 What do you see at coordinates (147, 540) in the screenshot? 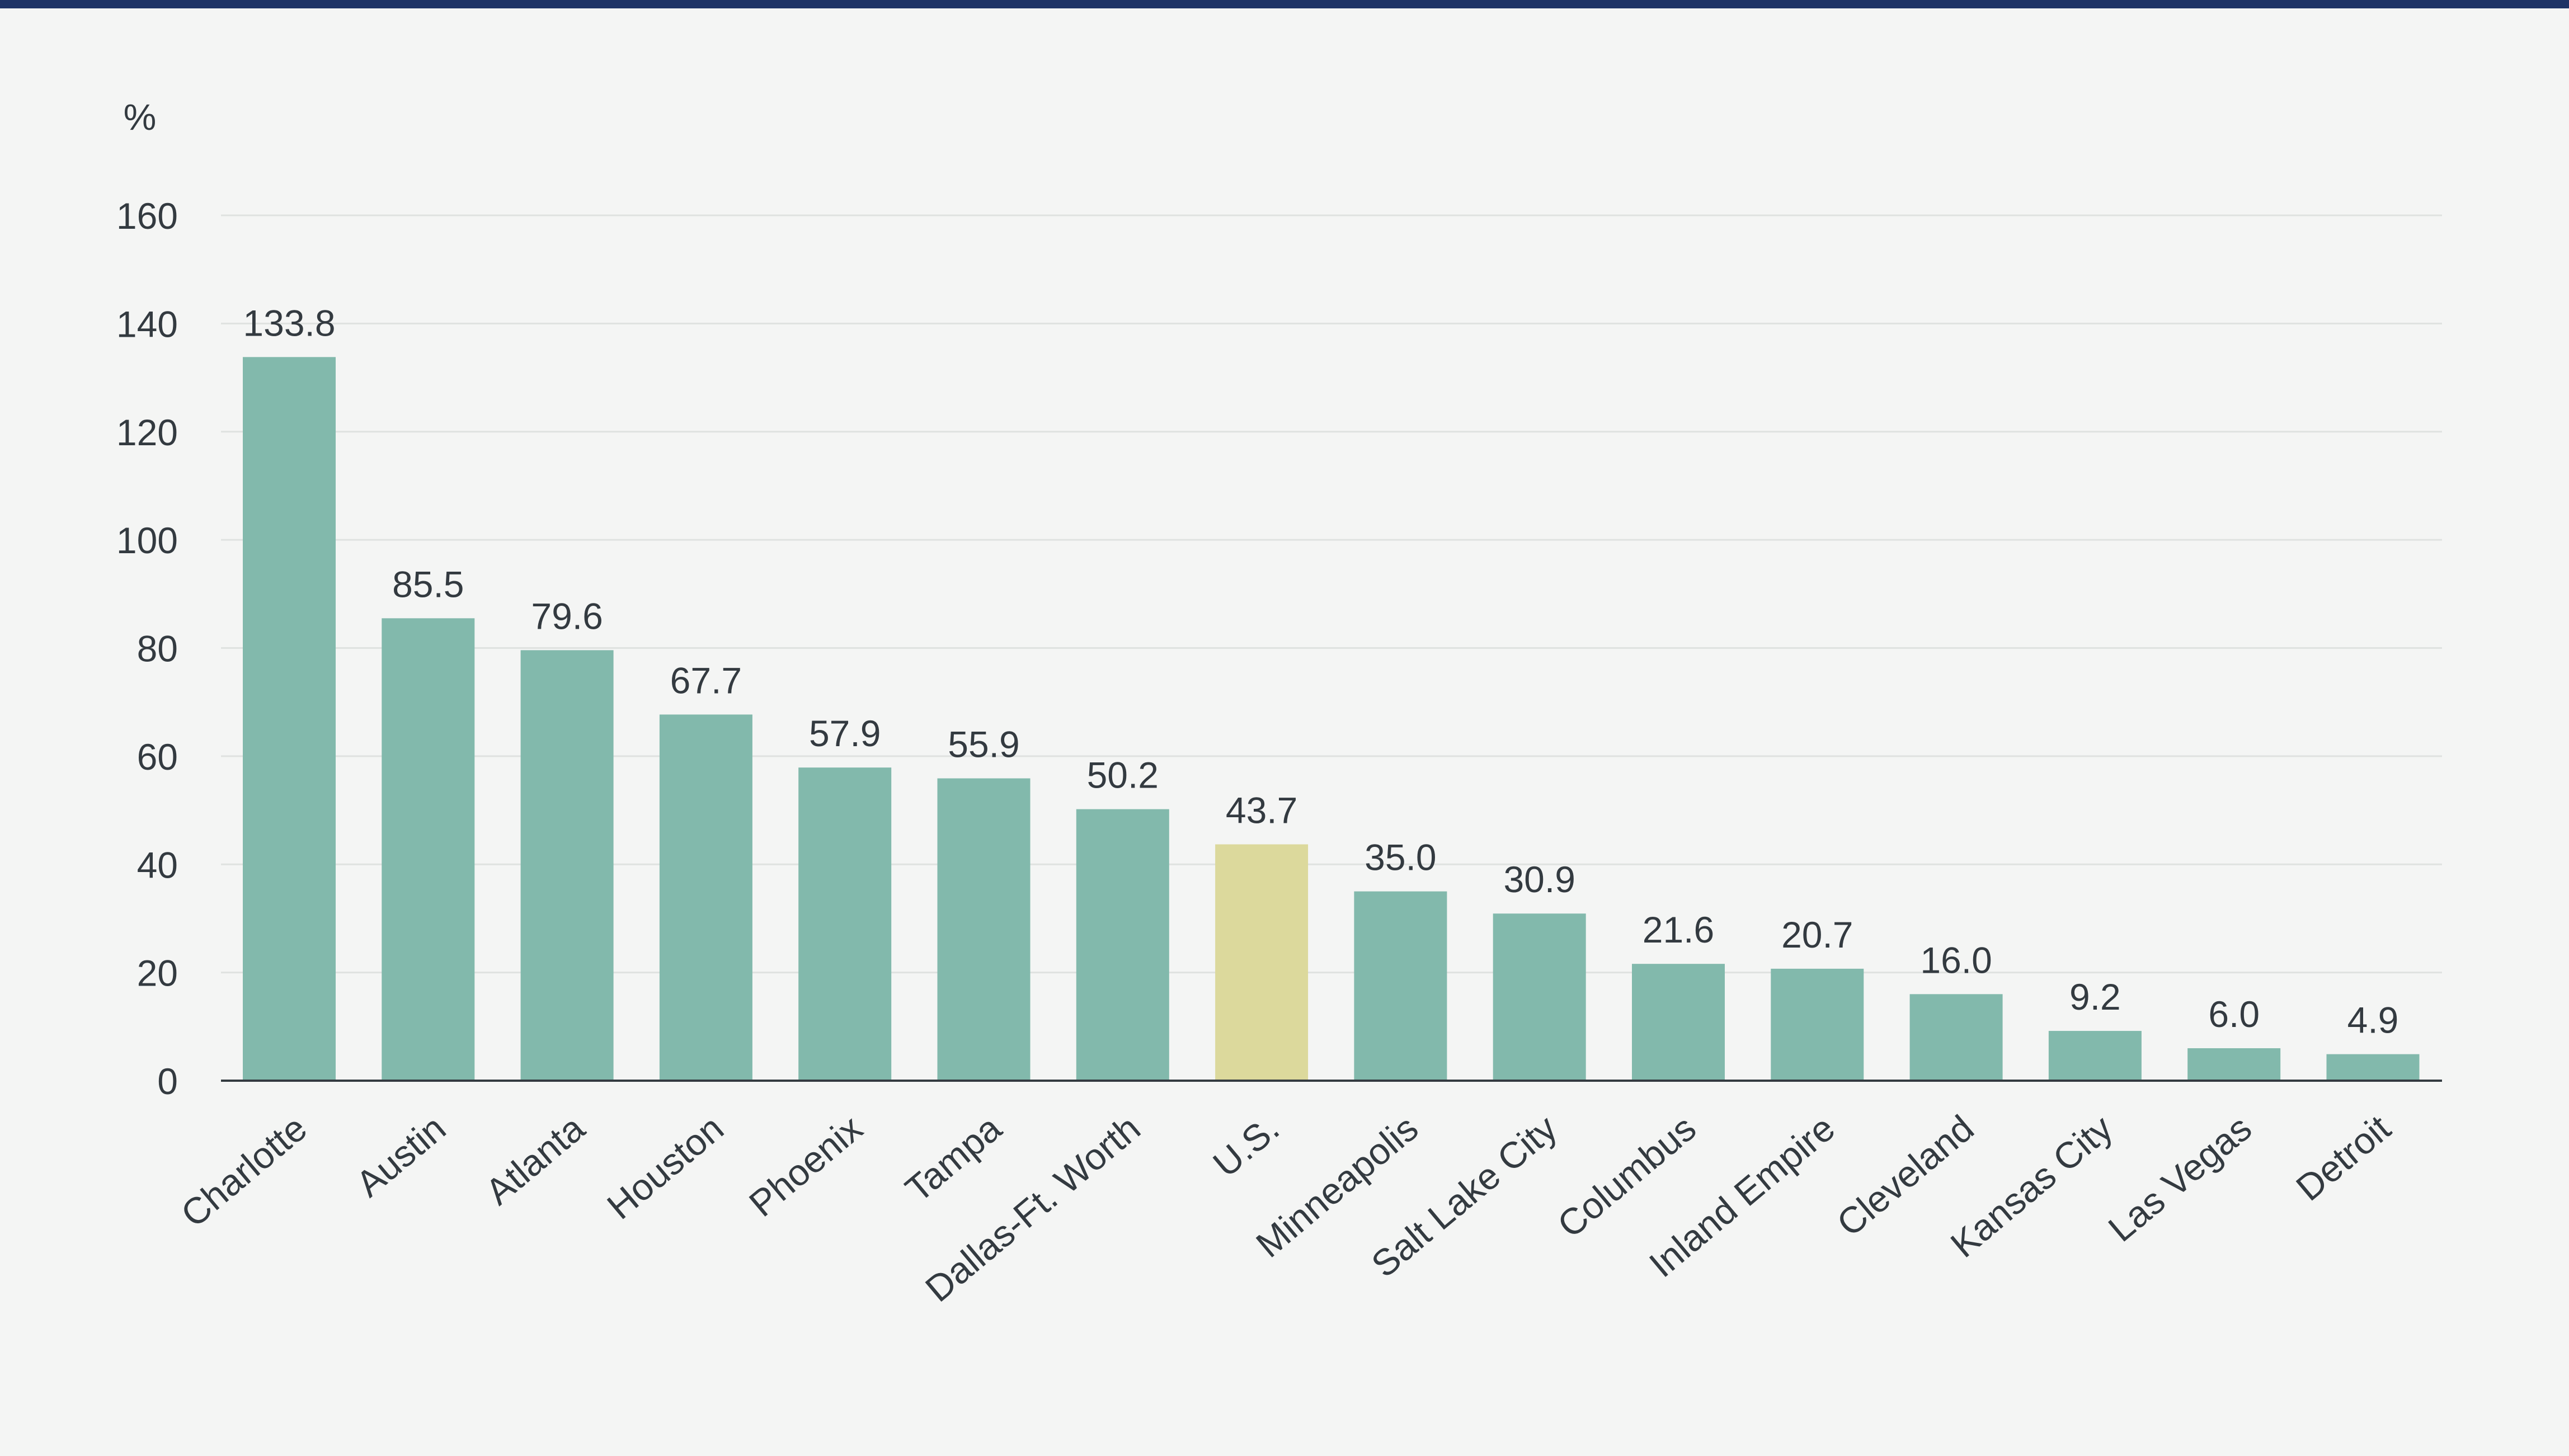
I see `y-tick-label: 100` at bounding box center [147, 540].